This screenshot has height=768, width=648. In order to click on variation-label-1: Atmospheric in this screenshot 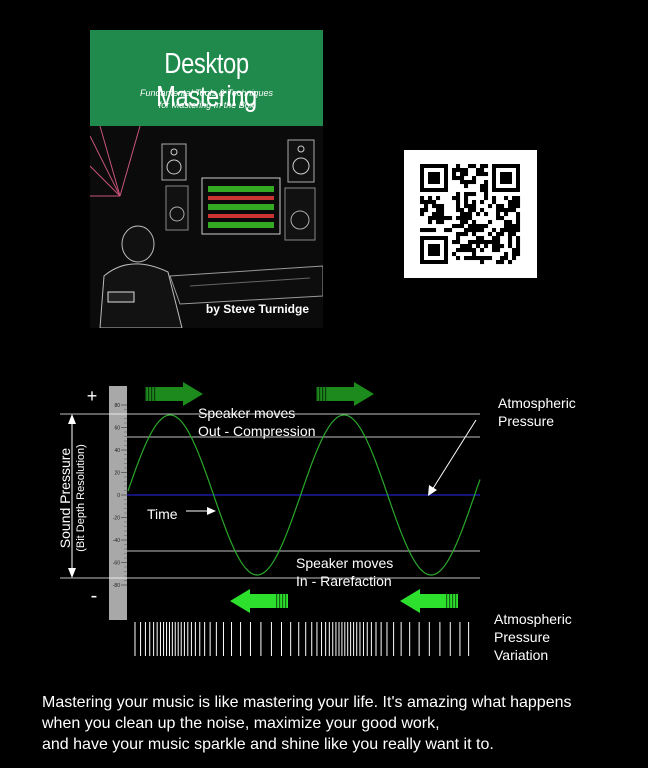, I will do `click(533, 619)`.